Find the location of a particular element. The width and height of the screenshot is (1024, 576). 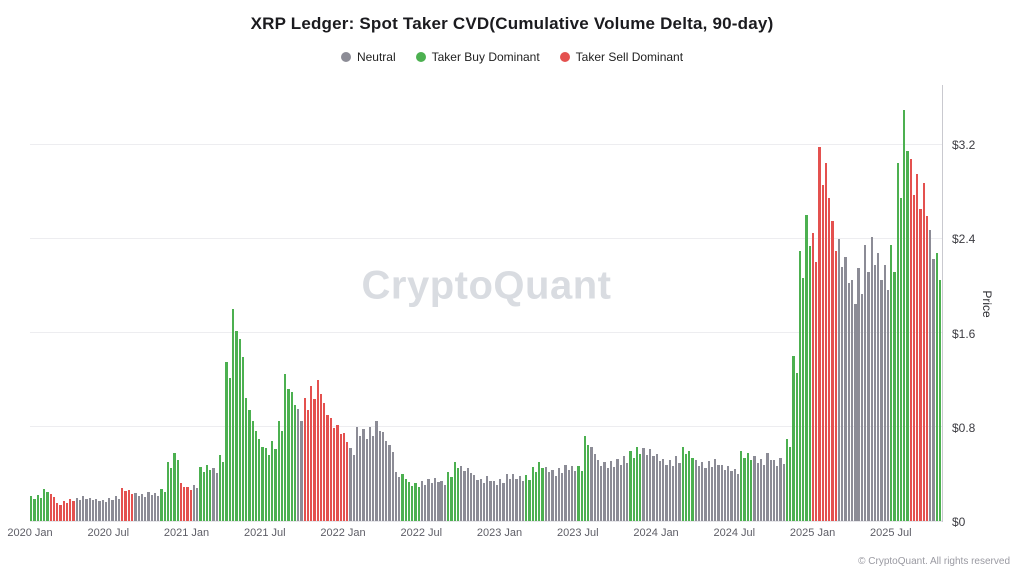

taker-buy-dot-icon is located at coordinates (420, 57).